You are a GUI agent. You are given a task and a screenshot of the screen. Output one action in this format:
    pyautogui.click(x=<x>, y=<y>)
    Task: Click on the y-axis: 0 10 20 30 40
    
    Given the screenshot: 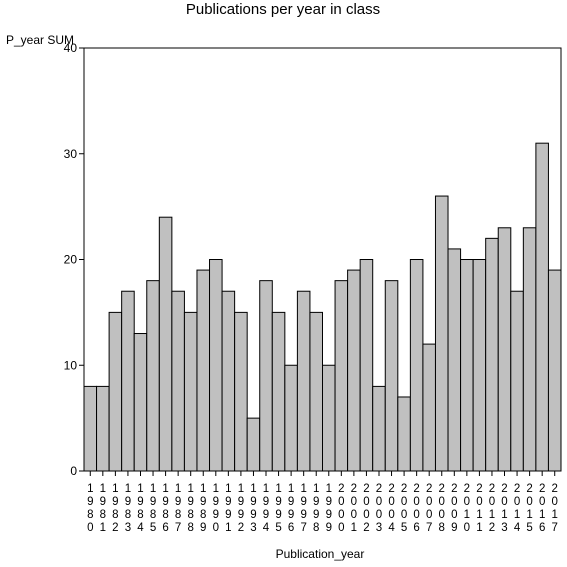 What is the action you would take?
    pyautogui.click(x=74, y=259)
    